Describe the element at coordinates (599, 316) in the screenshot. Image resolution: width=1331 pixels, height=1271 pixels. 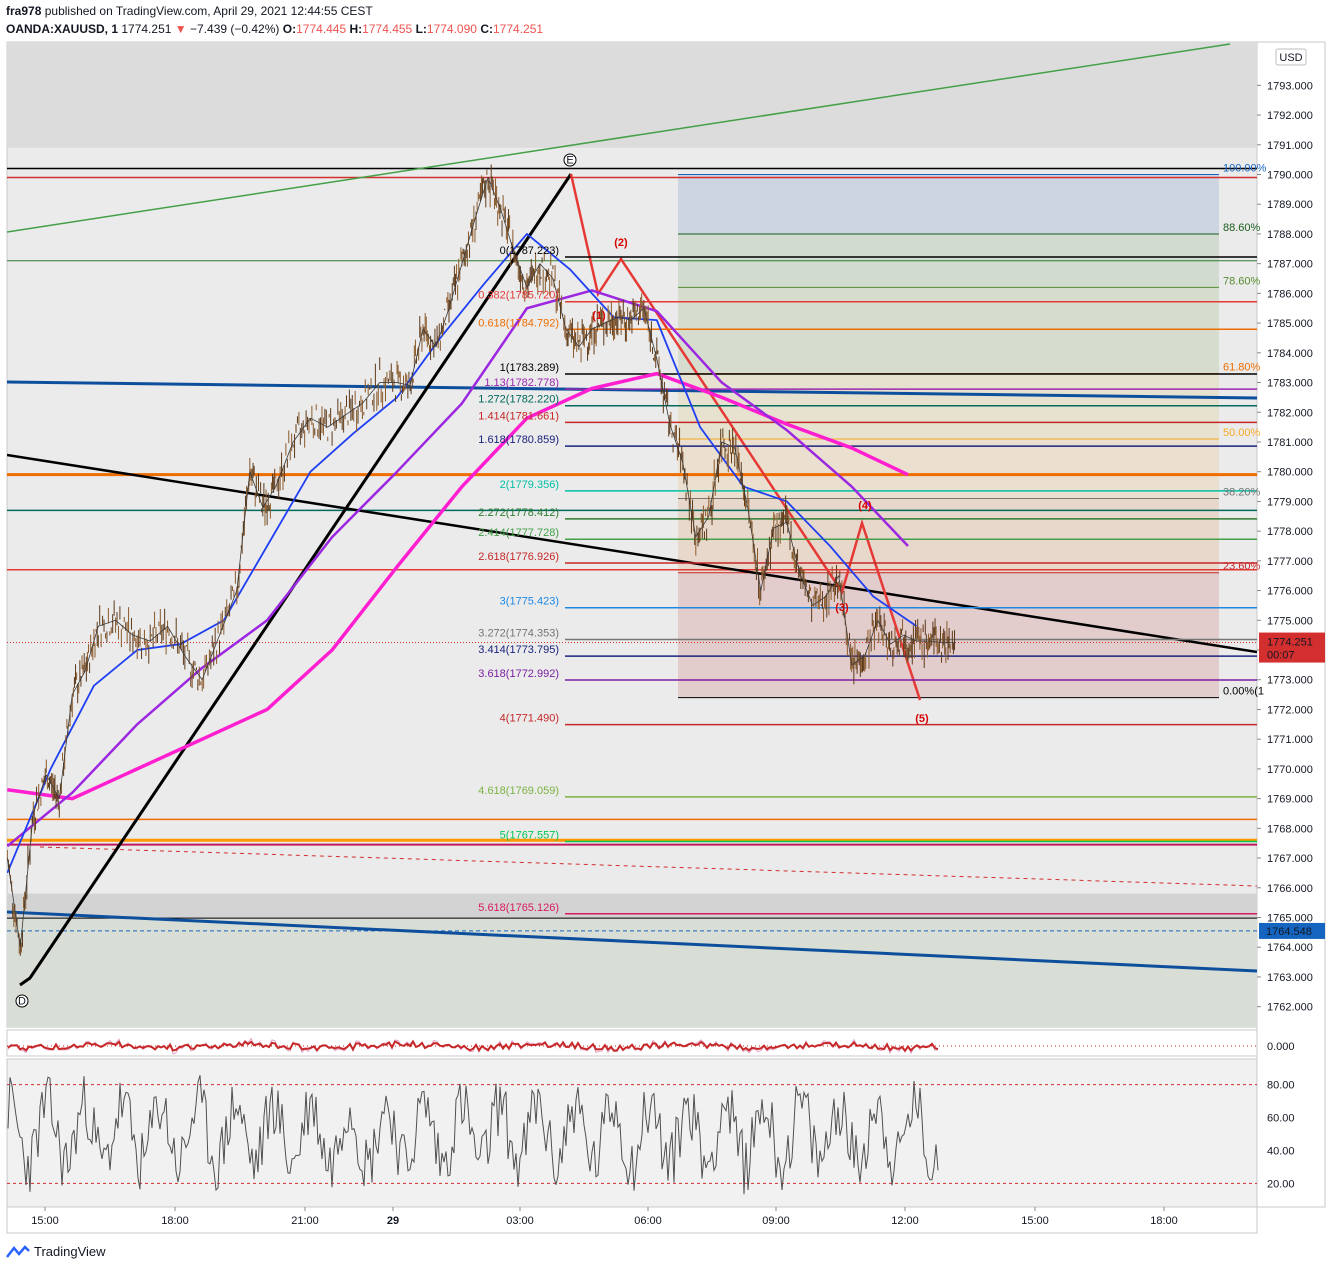
I see `wave-label-1: (1)` at that location.